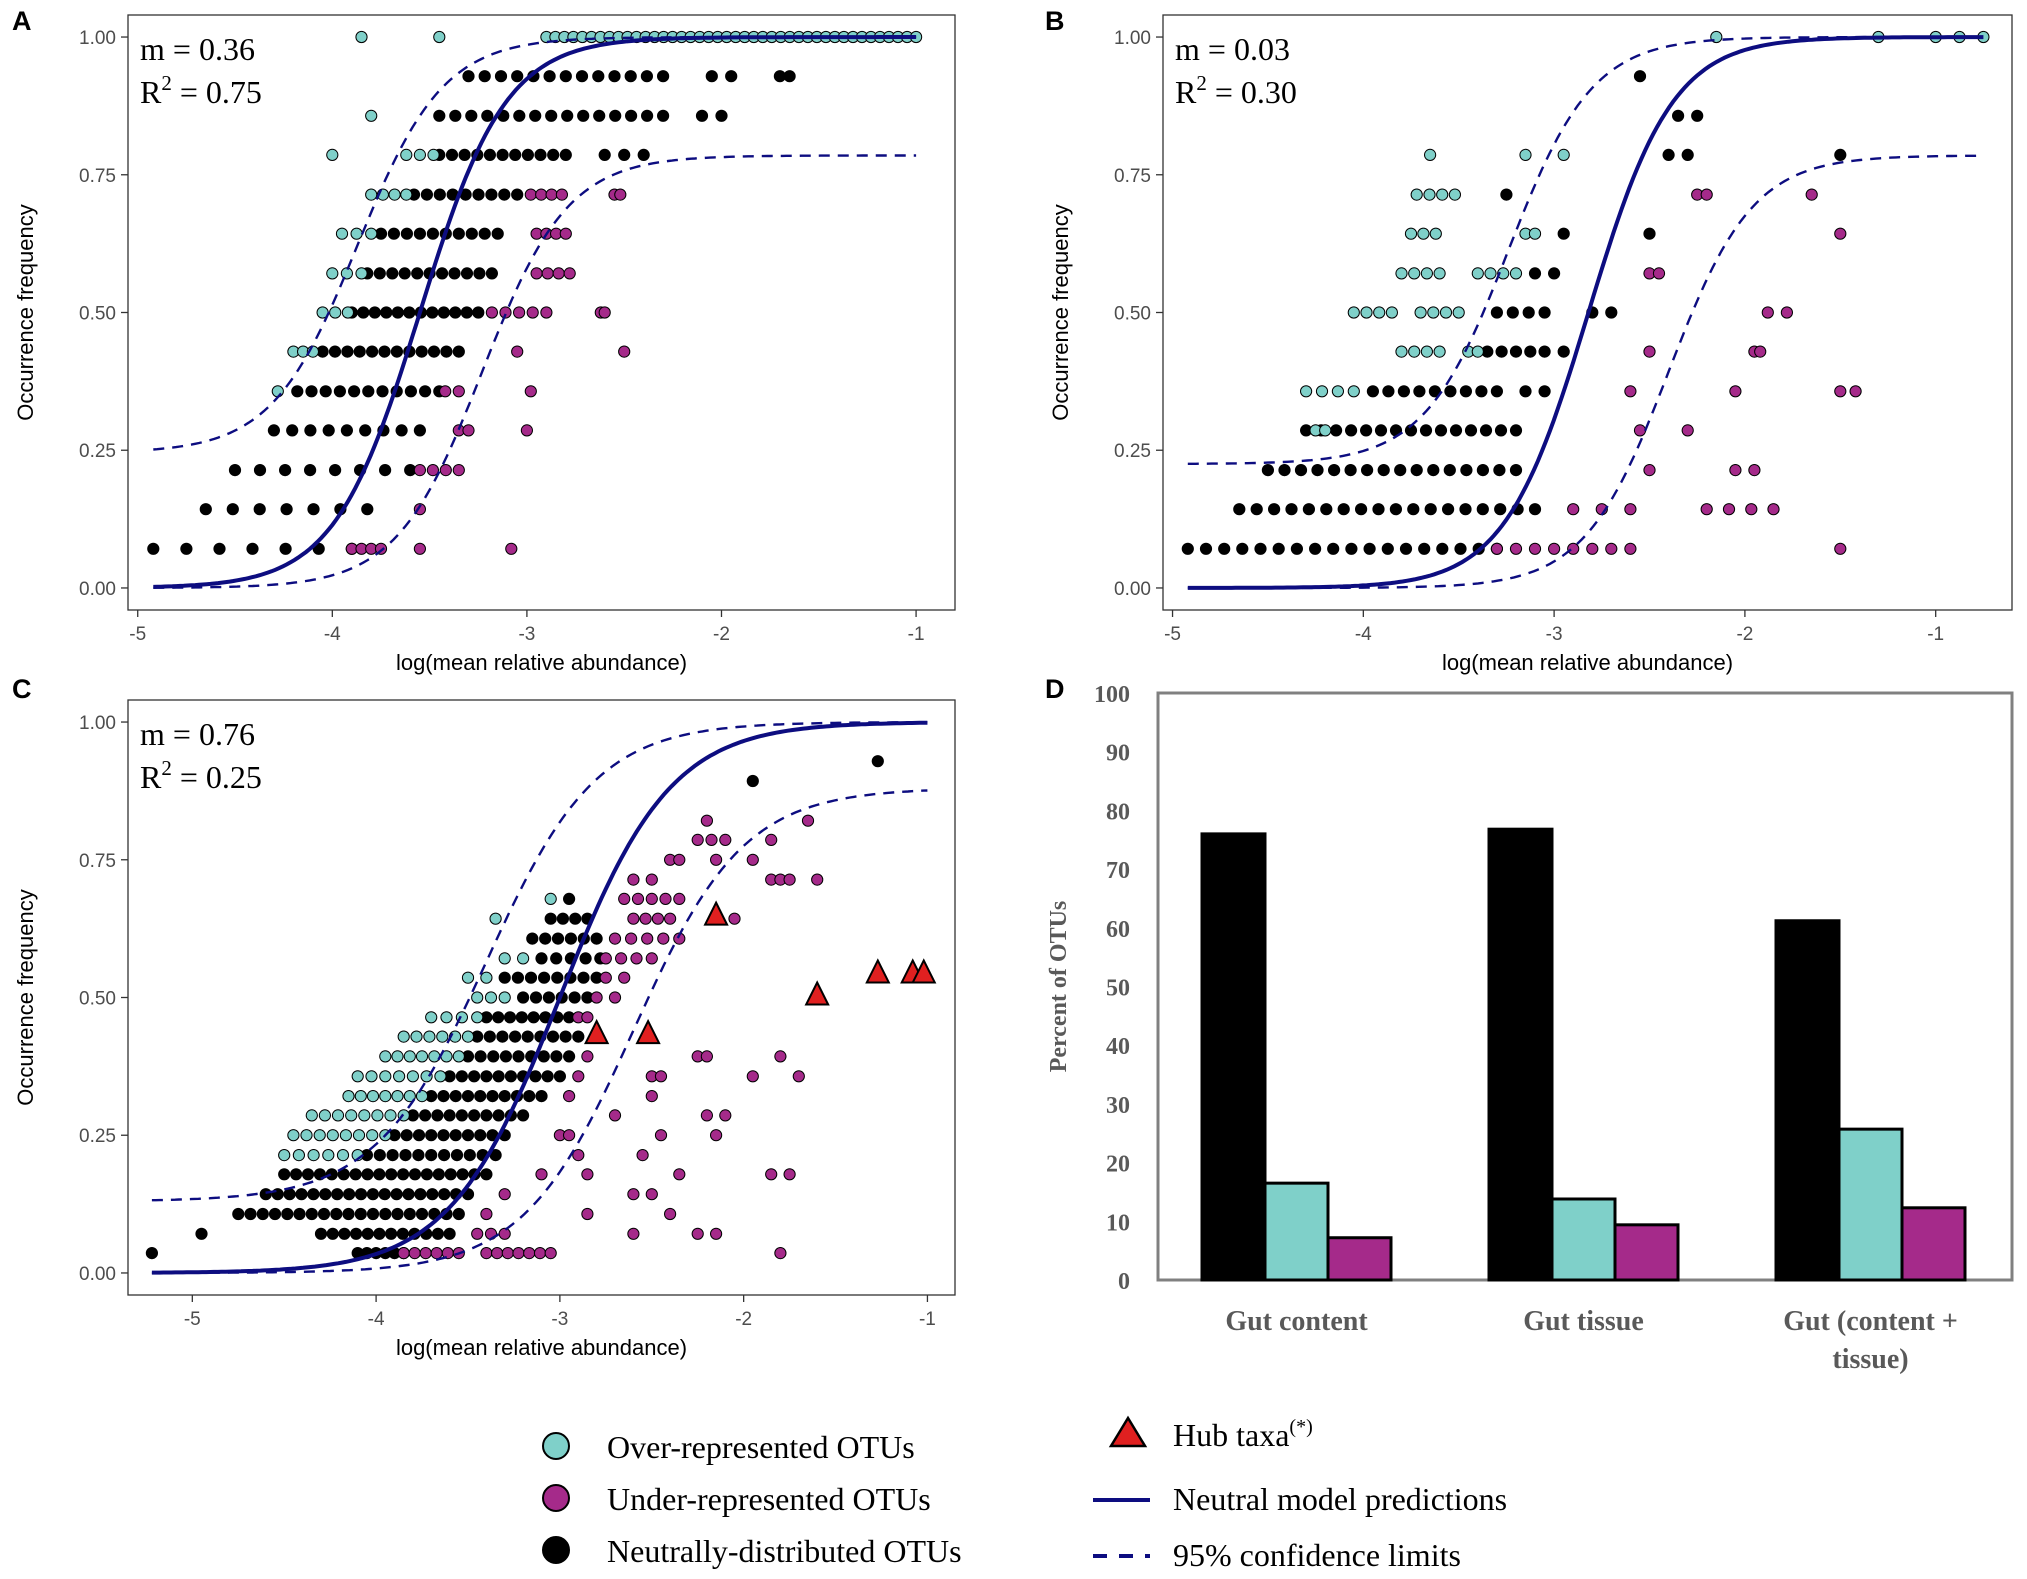 Image resolution: width=2027 pixels, height=1579 pixels. I want to click on stat-r2: R2 = 0.75, so click(201, 90).